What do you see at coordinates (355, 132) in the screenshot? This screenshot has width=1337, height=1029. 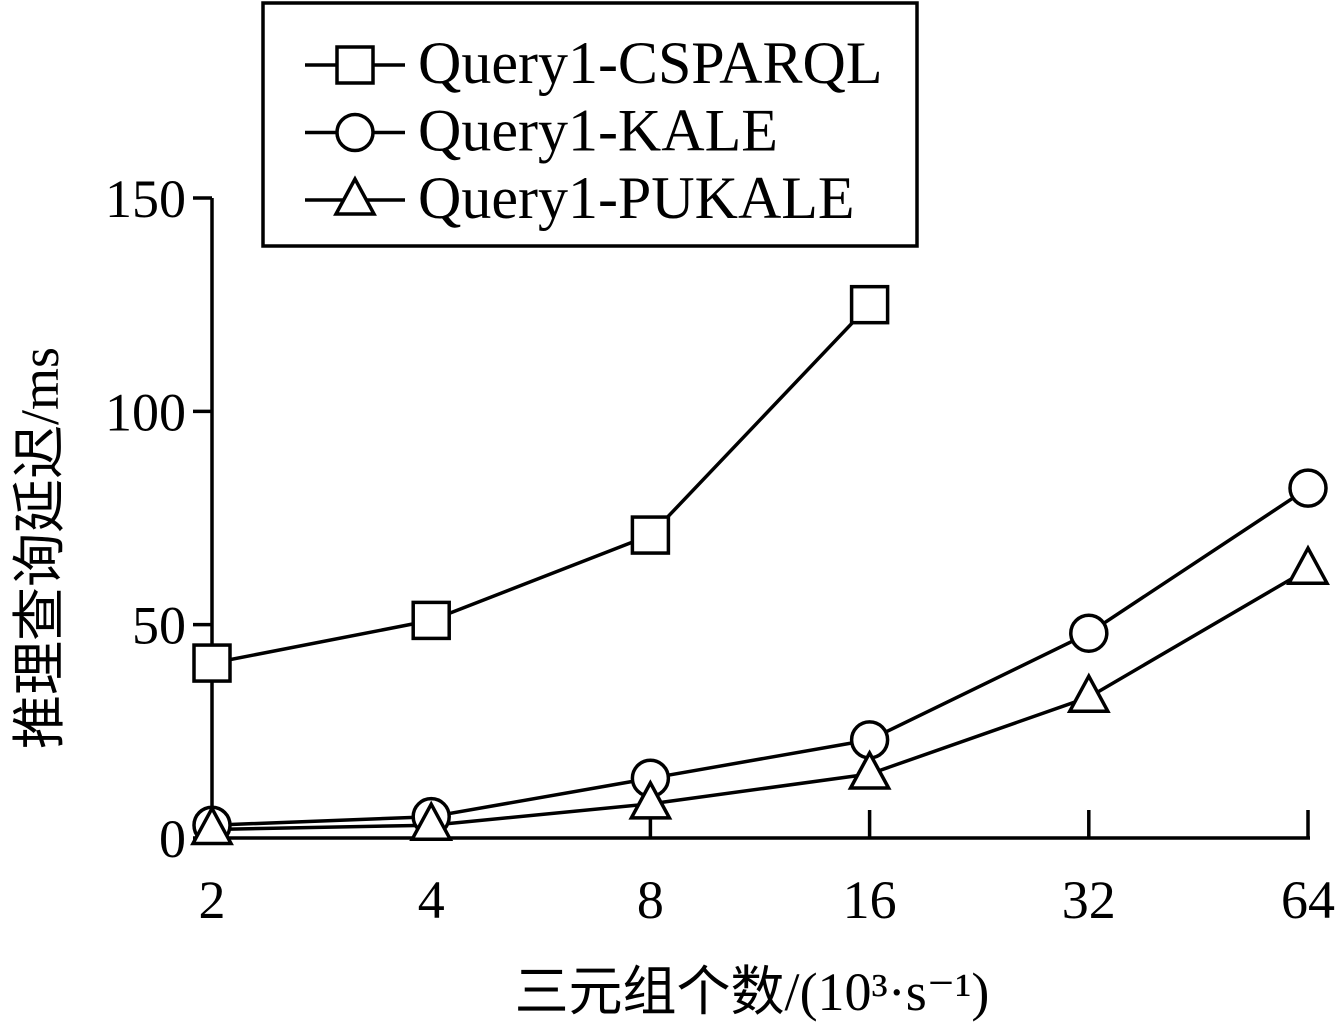 I see `legend-marker-query1-kale` at bounding box center [355, 132].